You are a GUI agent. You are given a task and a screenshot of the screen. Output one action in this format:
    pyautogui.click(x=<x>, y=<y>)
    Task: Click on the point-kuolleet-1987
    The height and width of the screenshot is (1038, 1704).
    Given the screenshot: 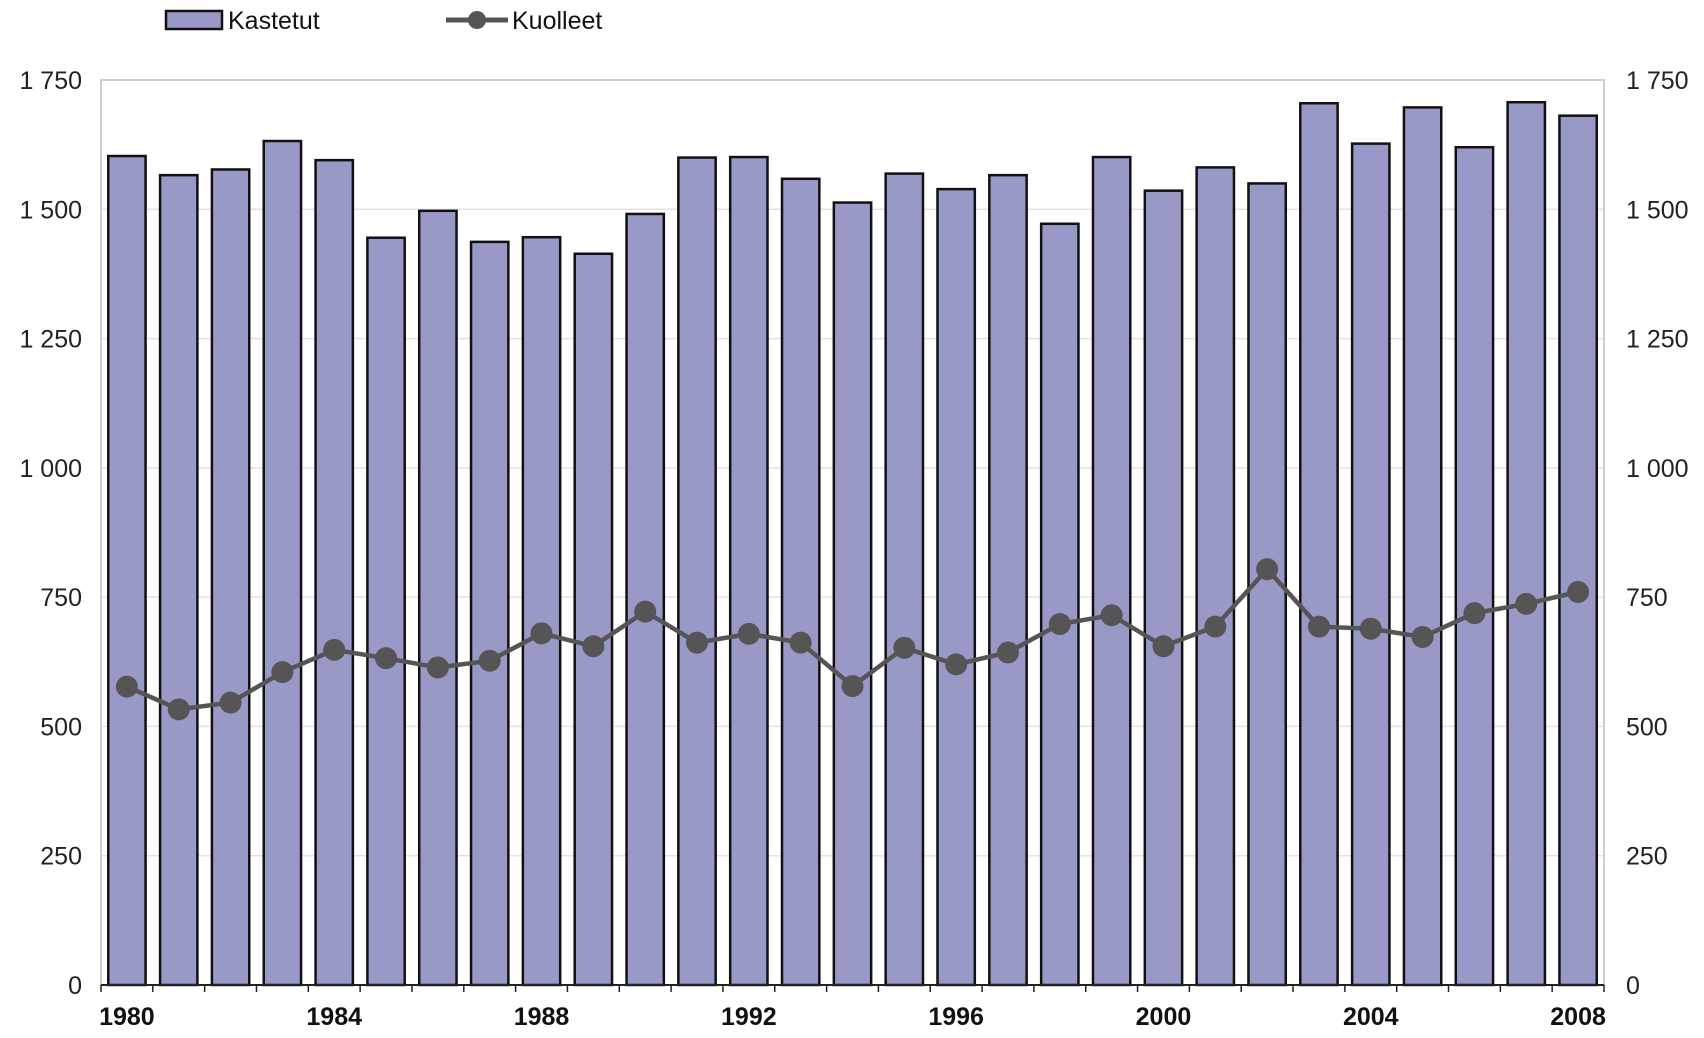 What is the action you would take?
    pyautogui.click(x=489, y=660)
    